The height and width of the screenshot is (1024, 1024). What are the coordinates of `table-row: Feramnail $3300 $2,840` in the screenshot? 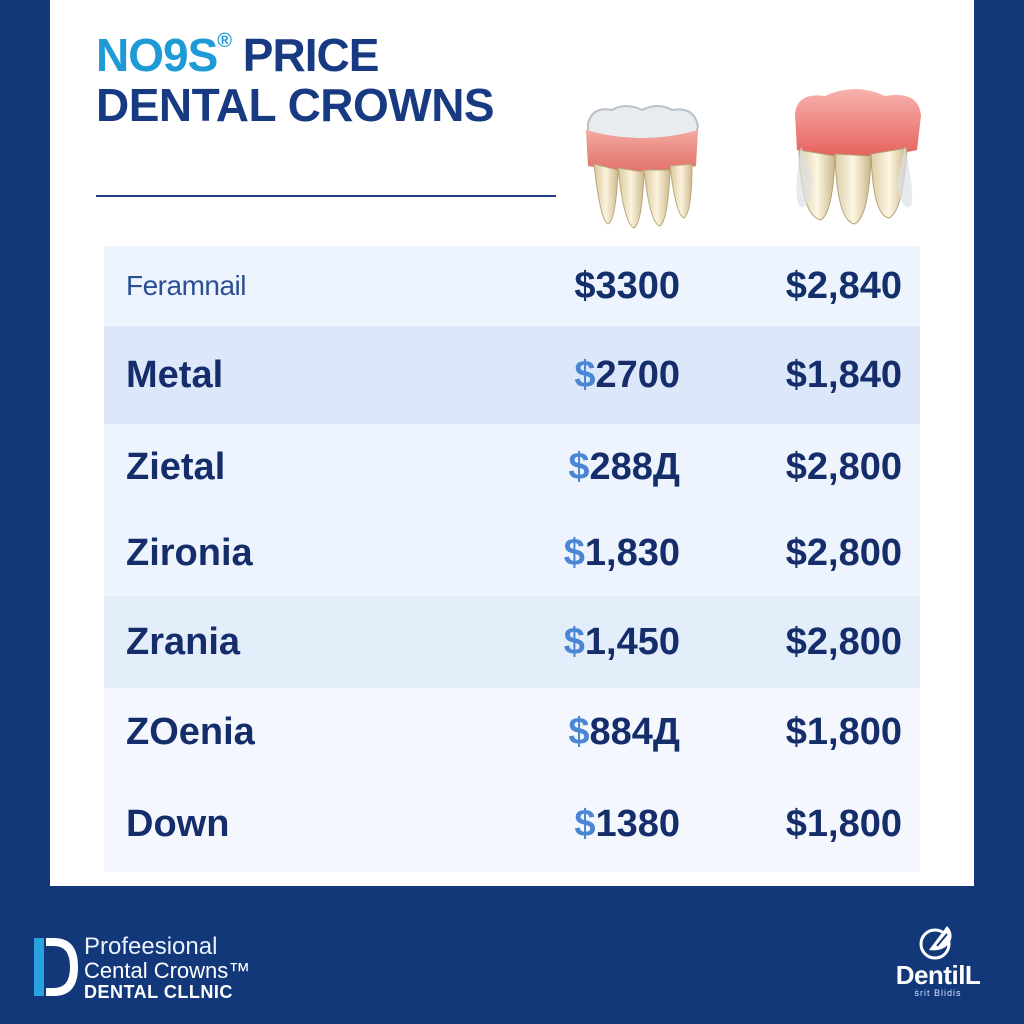 It's located at (512, 286).